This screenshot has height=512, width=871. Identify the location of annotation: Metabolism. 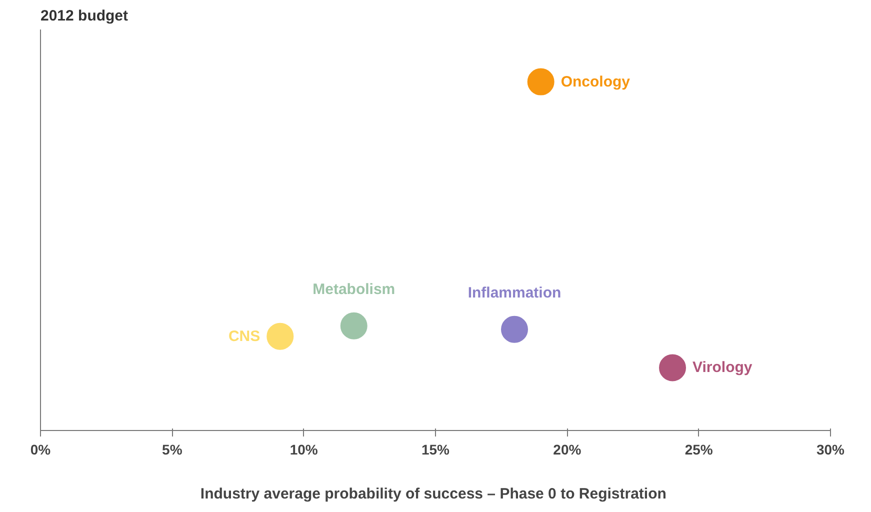
(354, 289).